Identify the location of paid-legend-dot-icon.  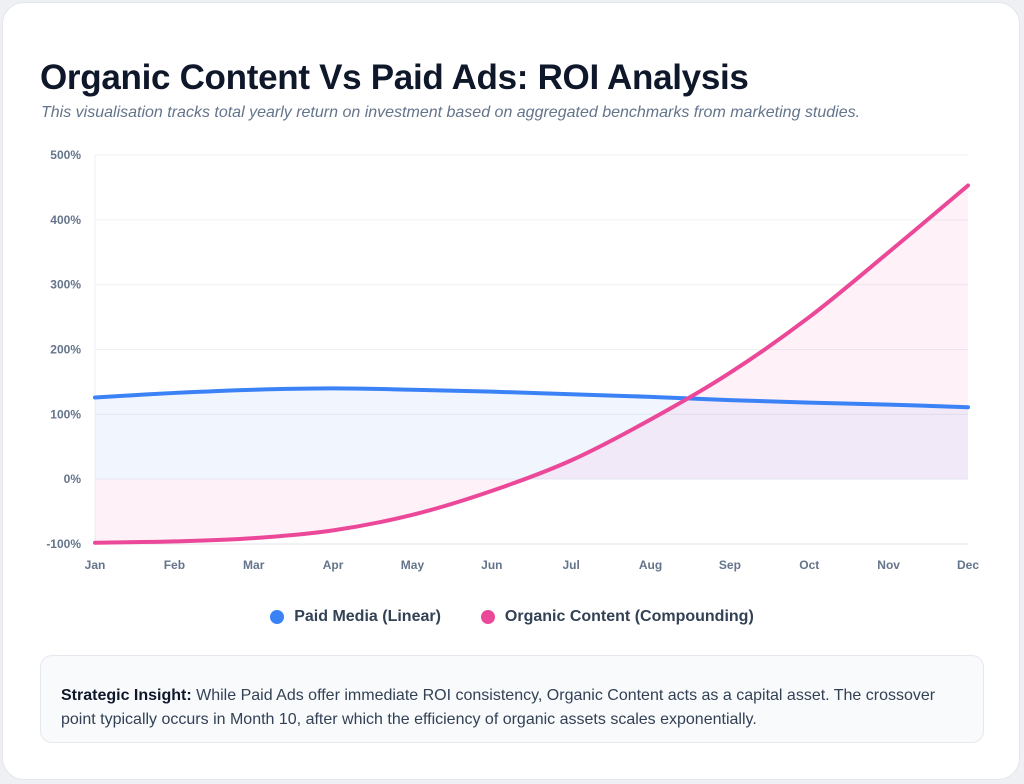
(277, 617).